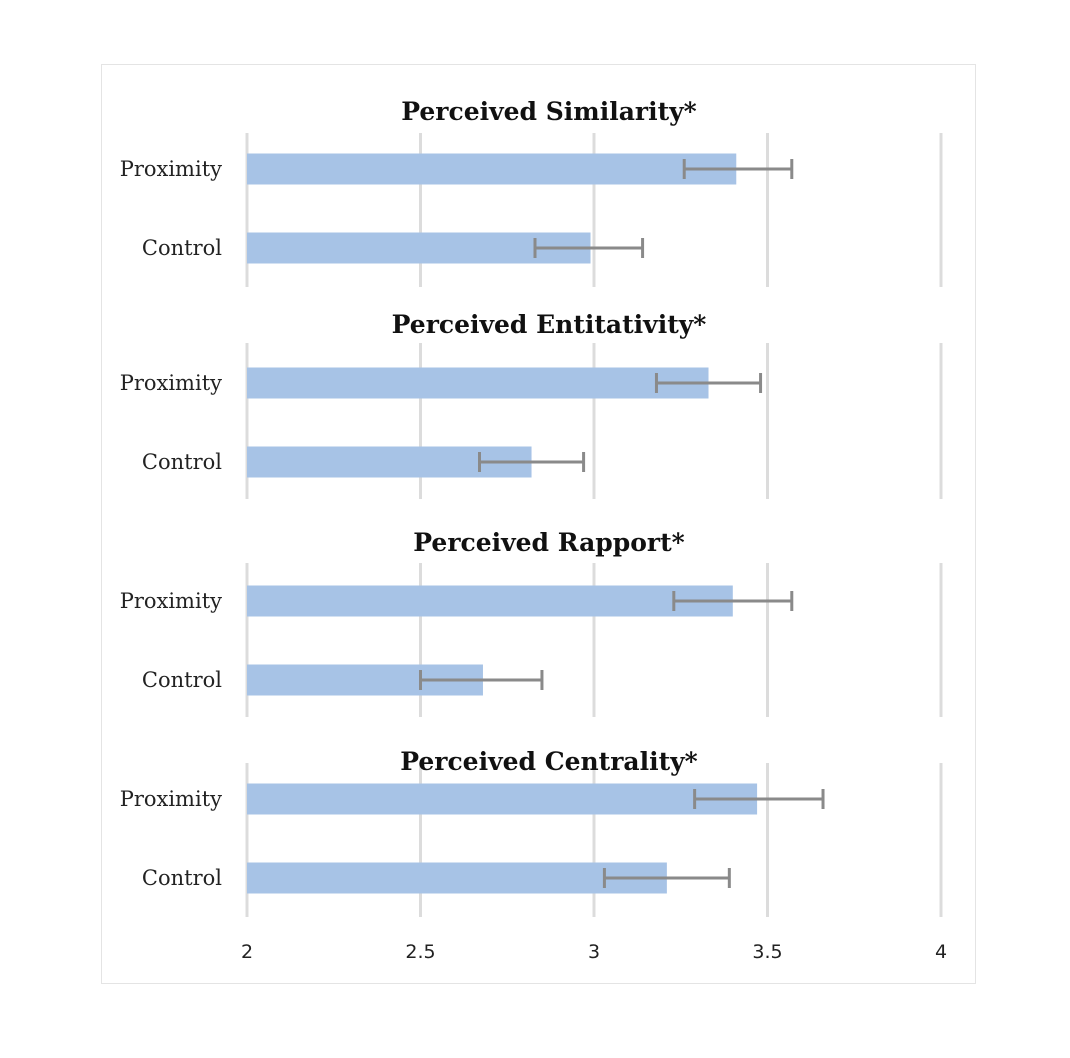 This screenshot has width=1070, height=1058. What do you see at coordinates (531, 192) in the screenshot?
I see `chart-panel-1: Perceived Similarity* Proximity Control` at bounding box center [531, 192].